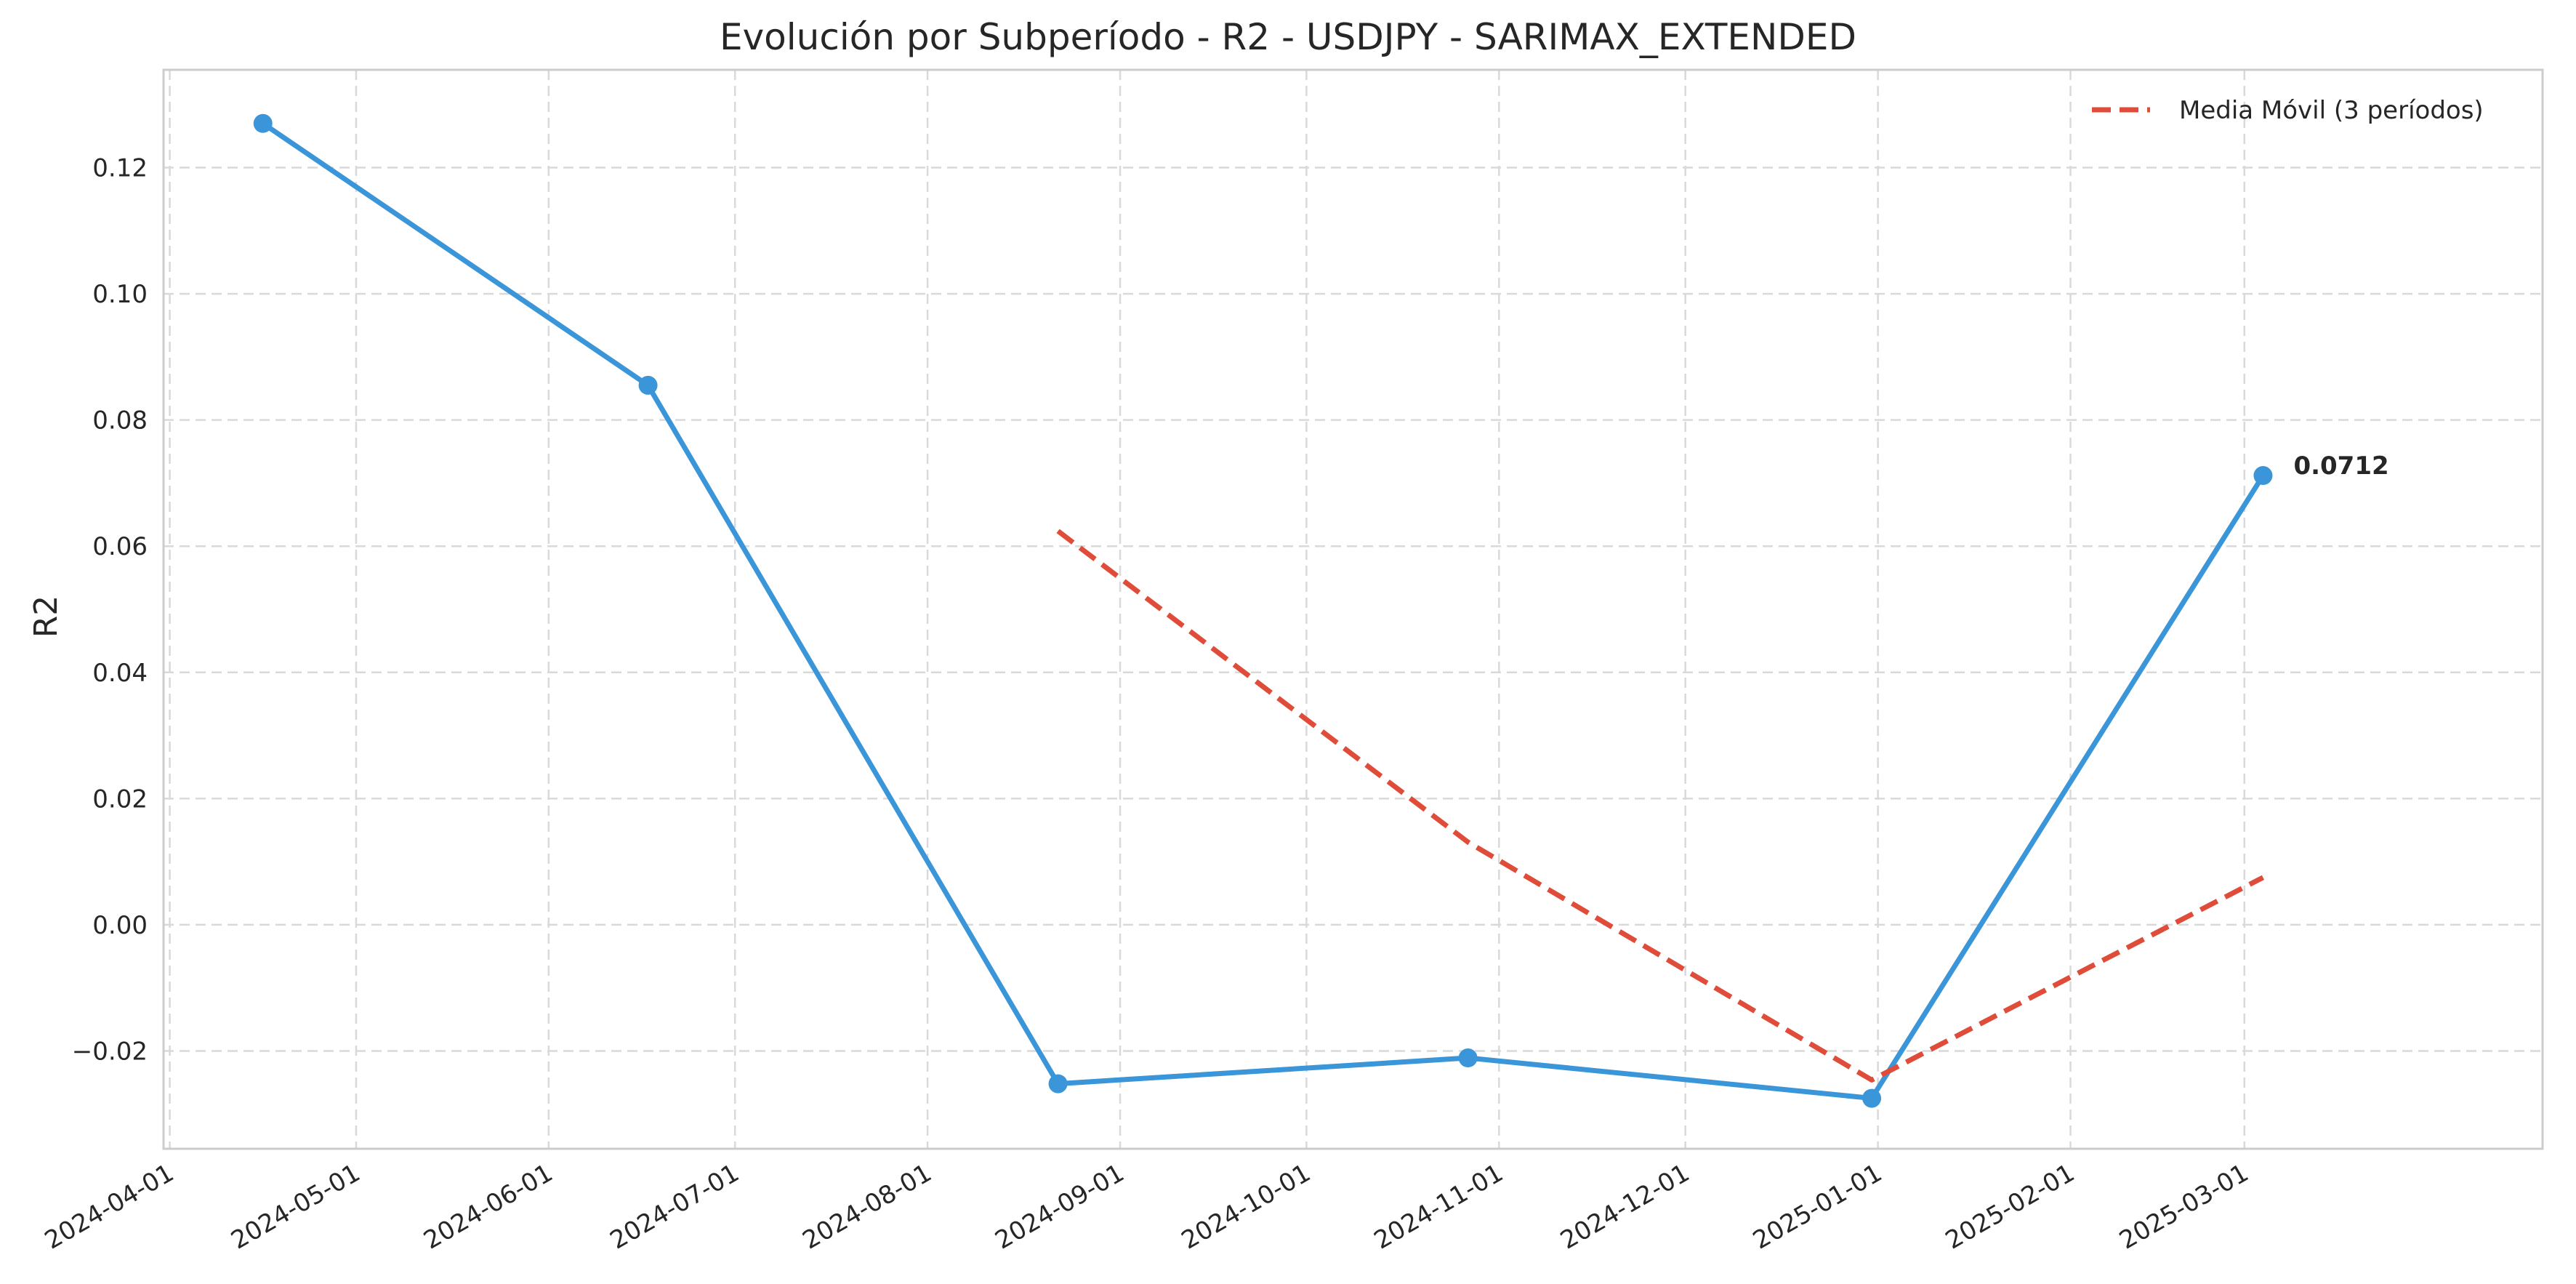 Image resolution: width=2576 pixels, height=1284 pixels. I want to click on y-tick-label: 0.10, so click(120, 294).